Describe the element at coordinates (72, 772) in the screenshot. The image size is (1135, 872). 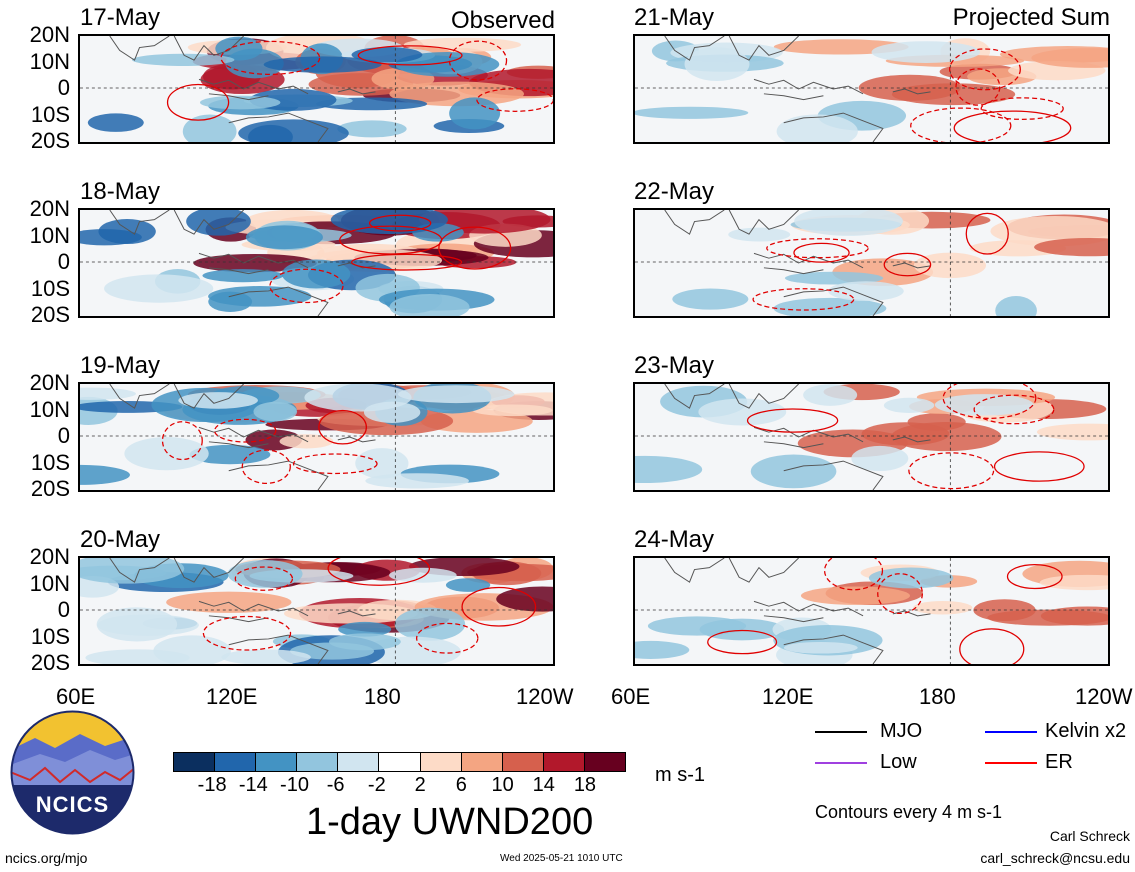
I see `ncics-logo: NCICS` at that location.